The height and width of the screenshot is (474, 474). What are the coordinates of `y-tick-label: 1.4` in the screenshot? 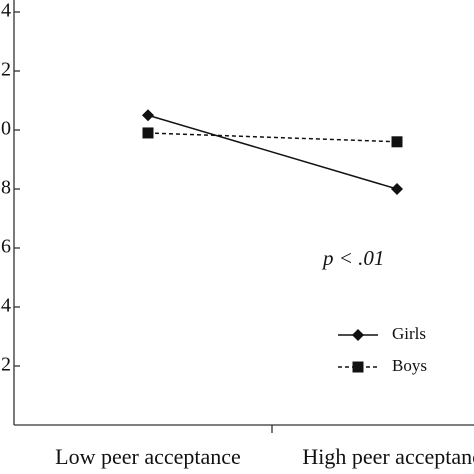 It's located at (5, 306).